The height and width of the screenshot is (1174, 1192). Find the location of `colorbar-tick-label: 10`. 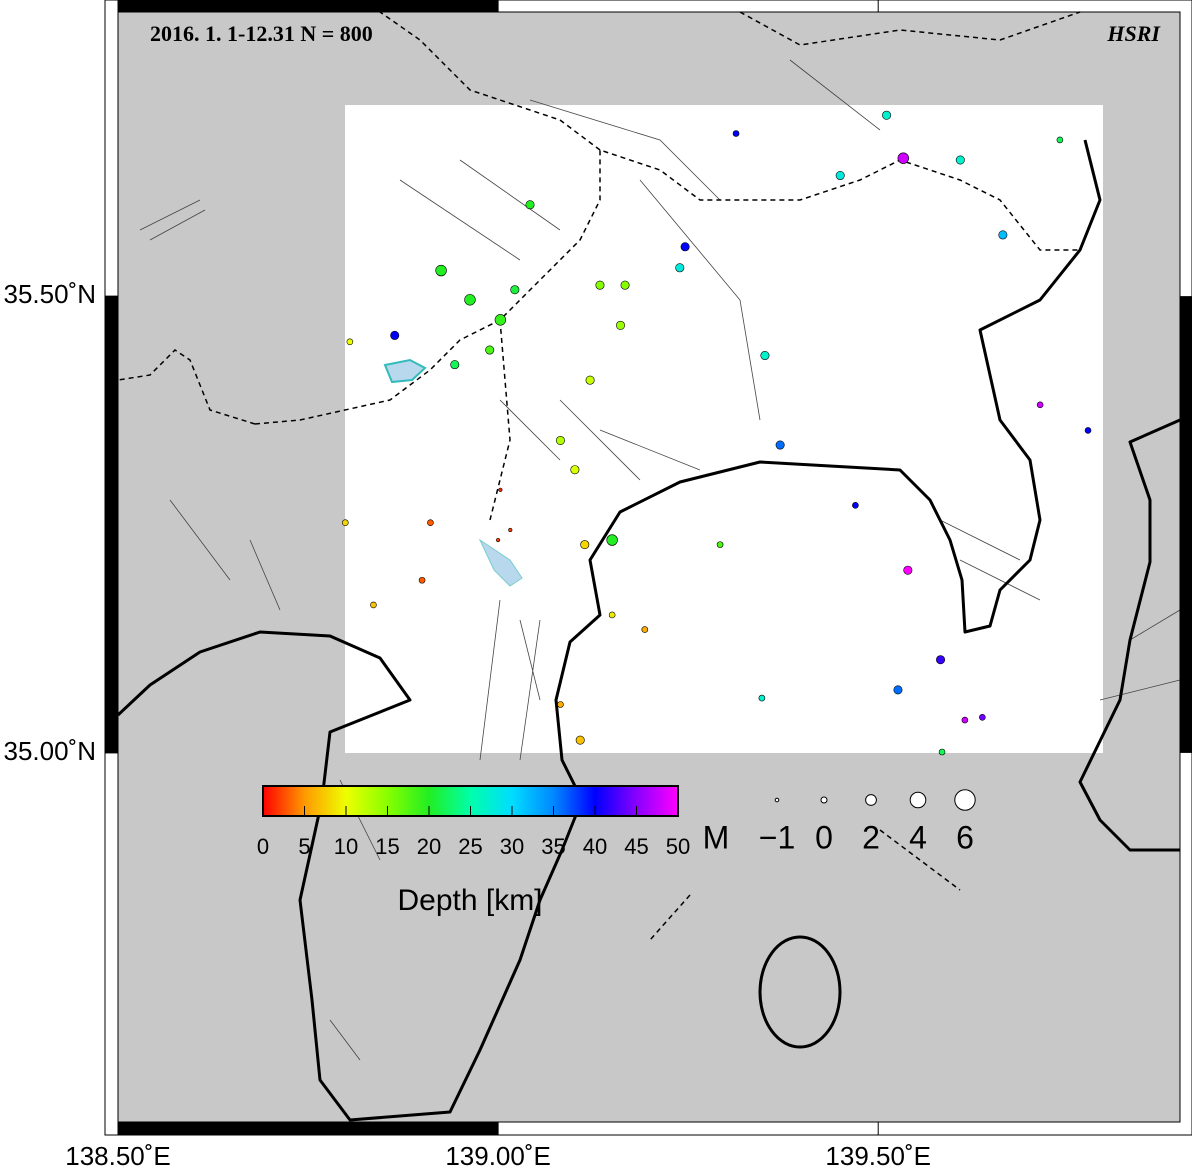

colorbar-tick-label: 10 is located at coordinates (346, 846).